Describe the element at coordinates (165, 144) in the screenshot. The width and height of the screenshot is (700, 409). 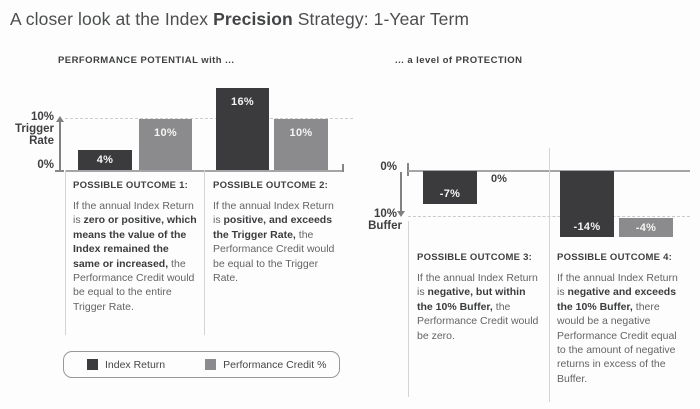
I see `bar-performance-credit-outcome1: 10%` at that location.